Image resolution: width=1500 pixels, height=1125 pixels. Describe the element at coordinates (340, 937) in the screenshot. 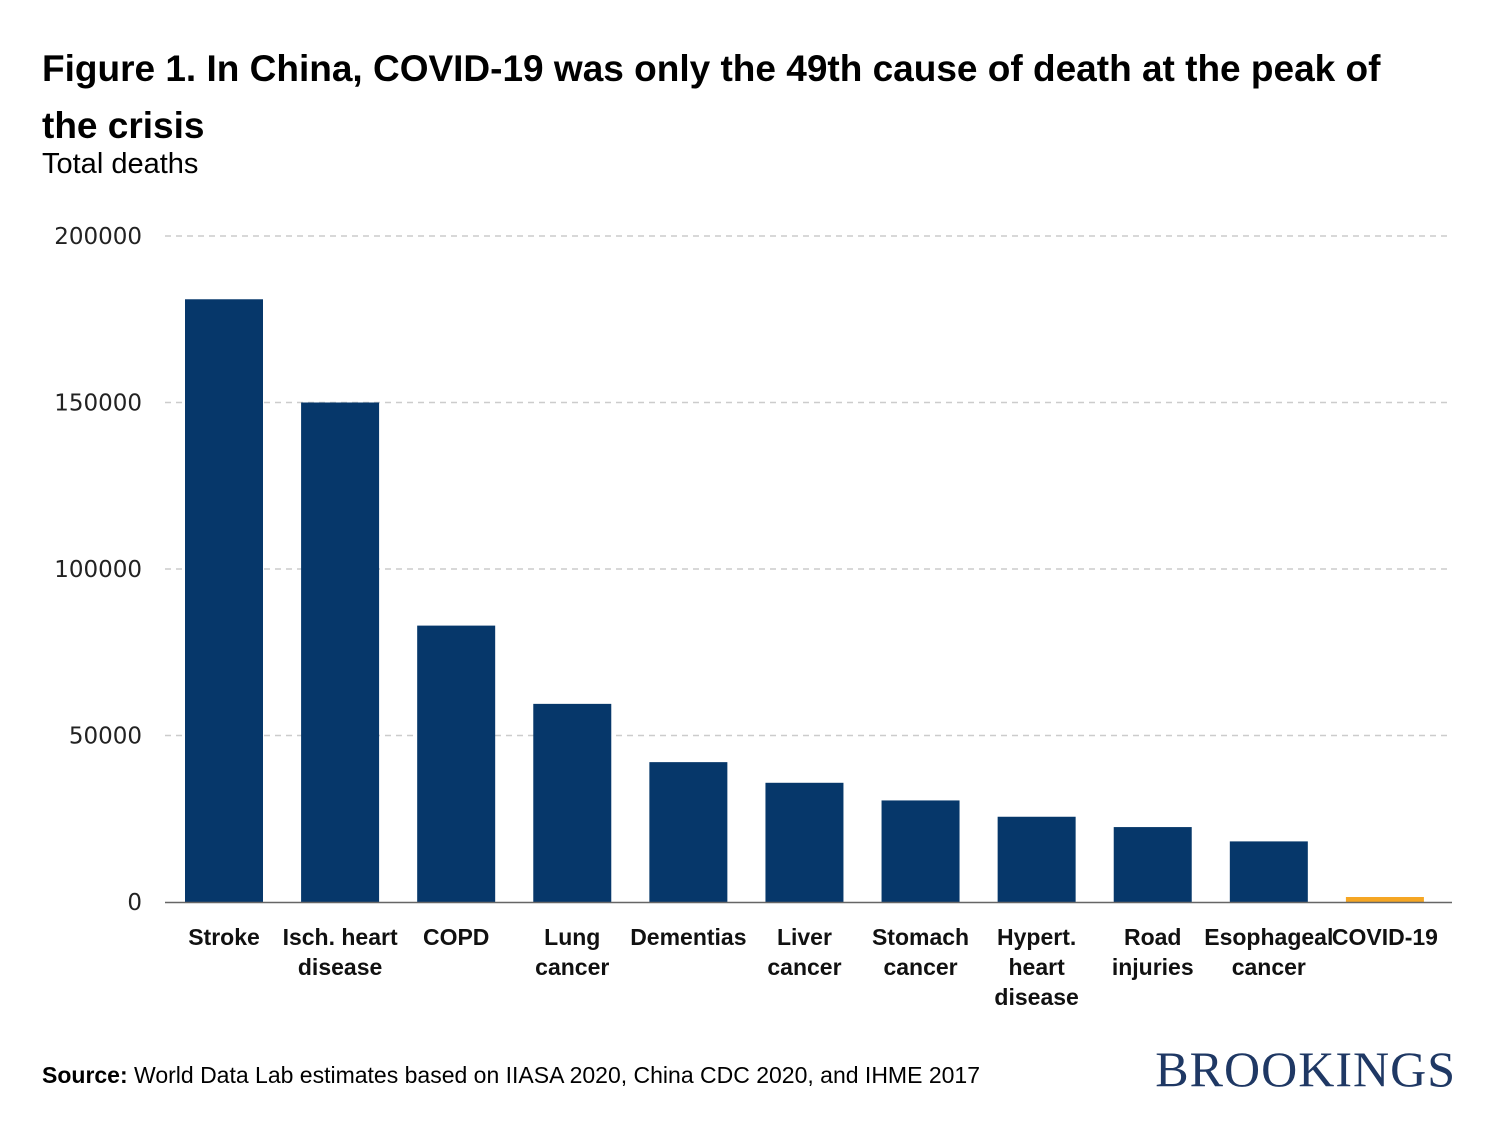

I see `x-tick-label: Isch. heart` at that location.